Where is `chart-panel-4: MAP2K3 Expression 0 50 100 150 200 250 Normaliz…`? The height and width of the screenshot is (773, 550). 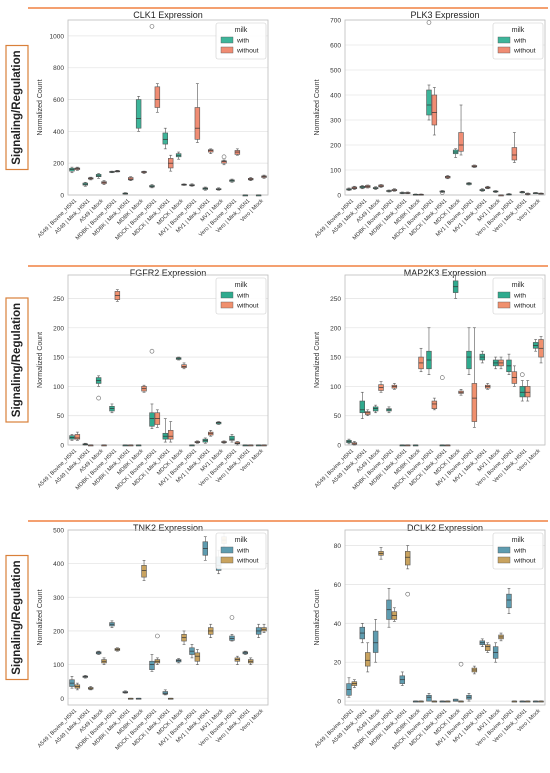
chart-panel-4: MAP2K3 Expression 0 50 100 150 200 250 Normaliz… is located at coordinates (430, 380).